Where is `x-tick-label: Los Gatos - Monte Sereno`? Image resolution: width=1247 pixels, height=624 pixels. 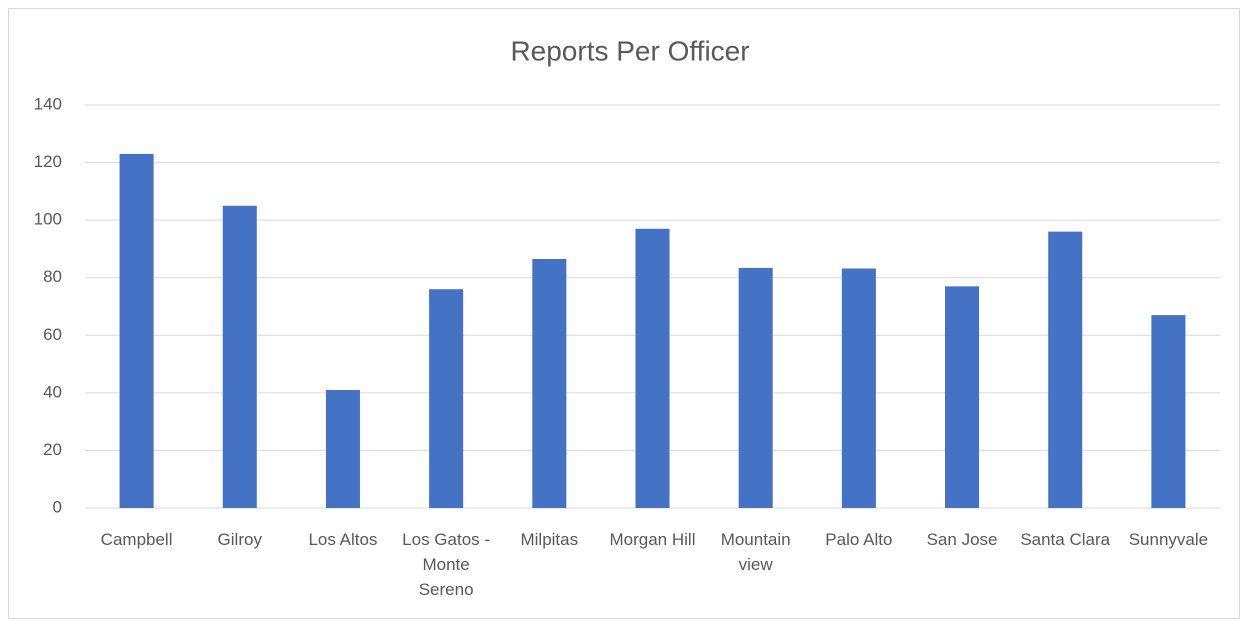 x-tick-label: Los Gatos - Monte Sereno is located at coordinates (446, 564).